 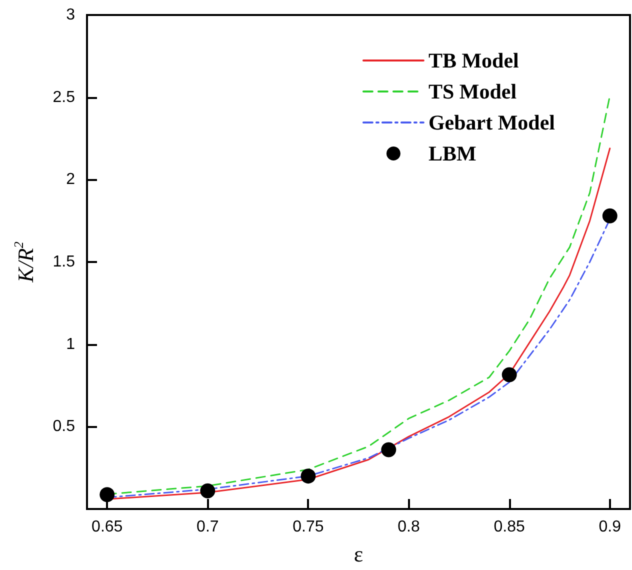 I want to click on x-tick-label: 0.8, so click(x=409, y=527).